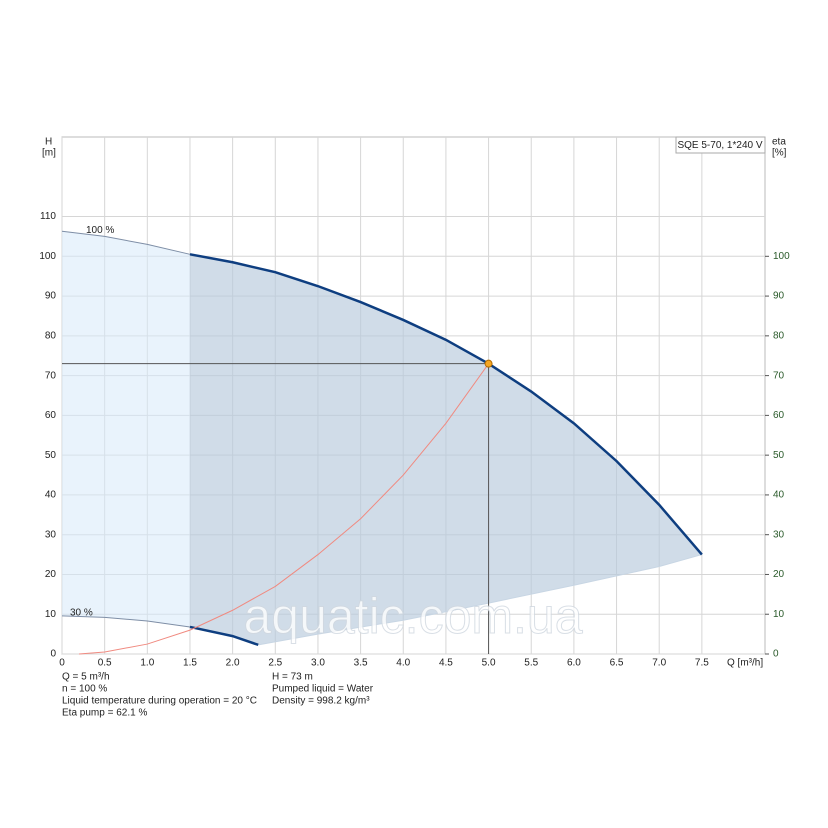 The height and width of the screenshot is (828, 828). What do you see at coordinates (62, 663) in the screenshot?
I see `x-tick-label: 0` at bounding box center [62, 663].